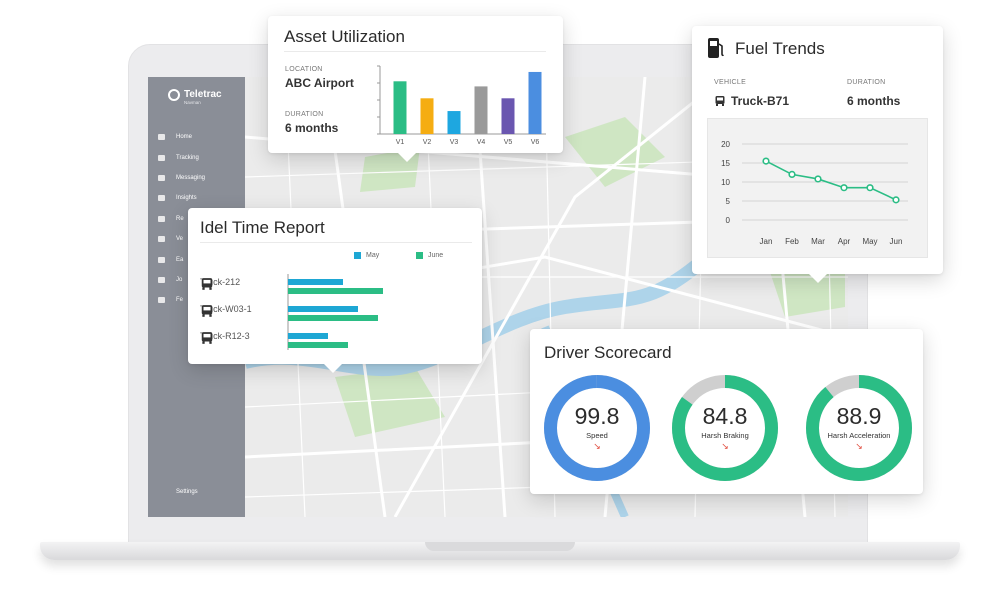 The width and height of the screenshot is (1000, 596). Describe the element at coordinates (869, 241) in the screenshot. I see `x-tick-label: May` at that location.